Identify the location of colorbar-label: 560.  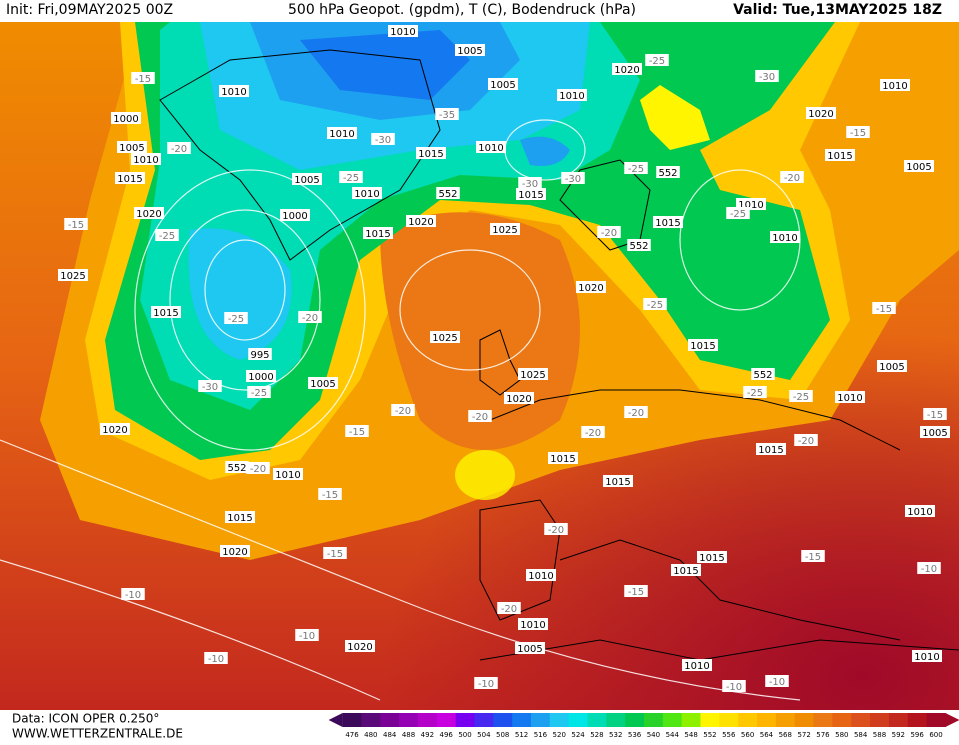
(747, 735).